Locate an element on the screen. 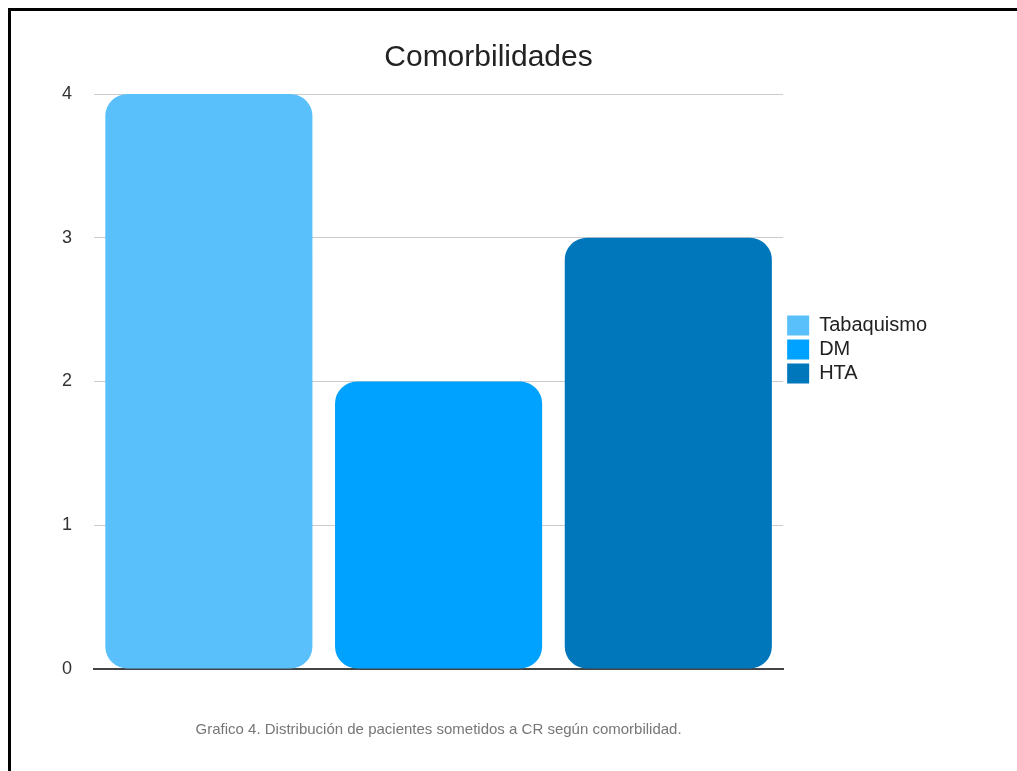  y-tick-label: 1 is located at coordinates (67, 524).